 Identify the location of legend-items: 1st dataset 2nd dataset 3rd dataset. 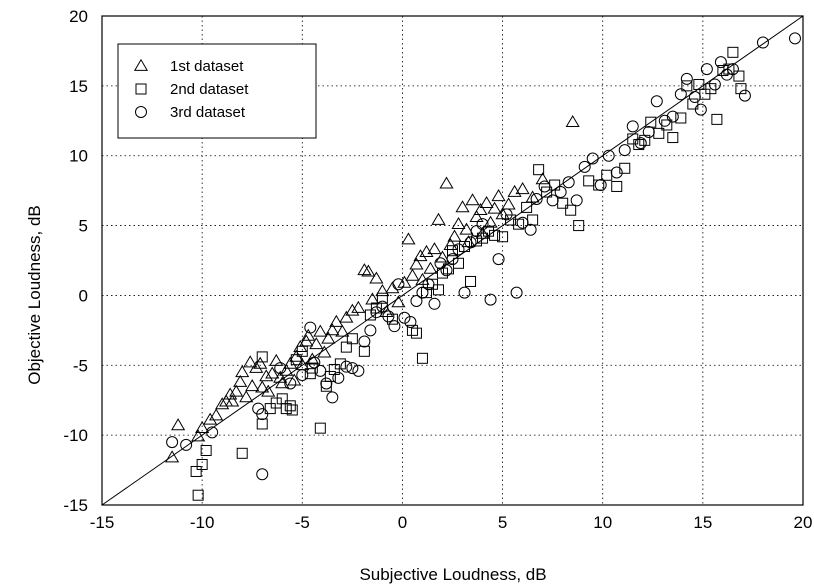
(191, 89).